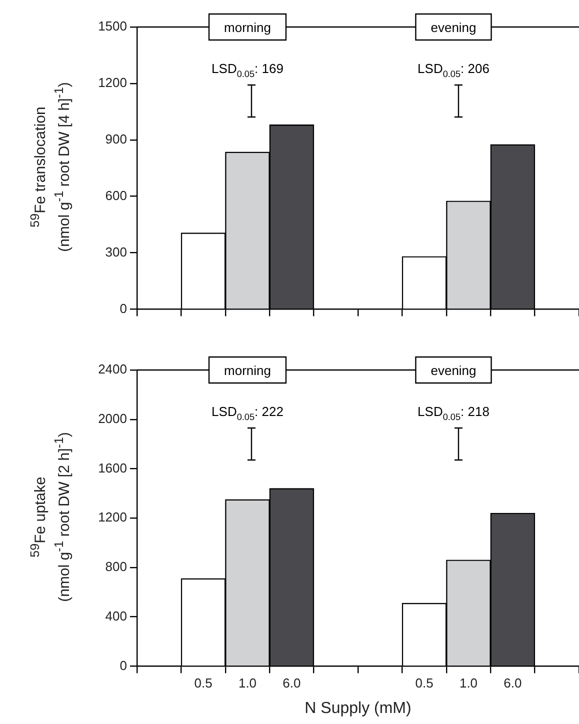 The image size is (579, 724). What do you see at coordinates (112, 418) in the screenshot?
I see `y-tick-label: 2000` at bounding box center [112, 418].